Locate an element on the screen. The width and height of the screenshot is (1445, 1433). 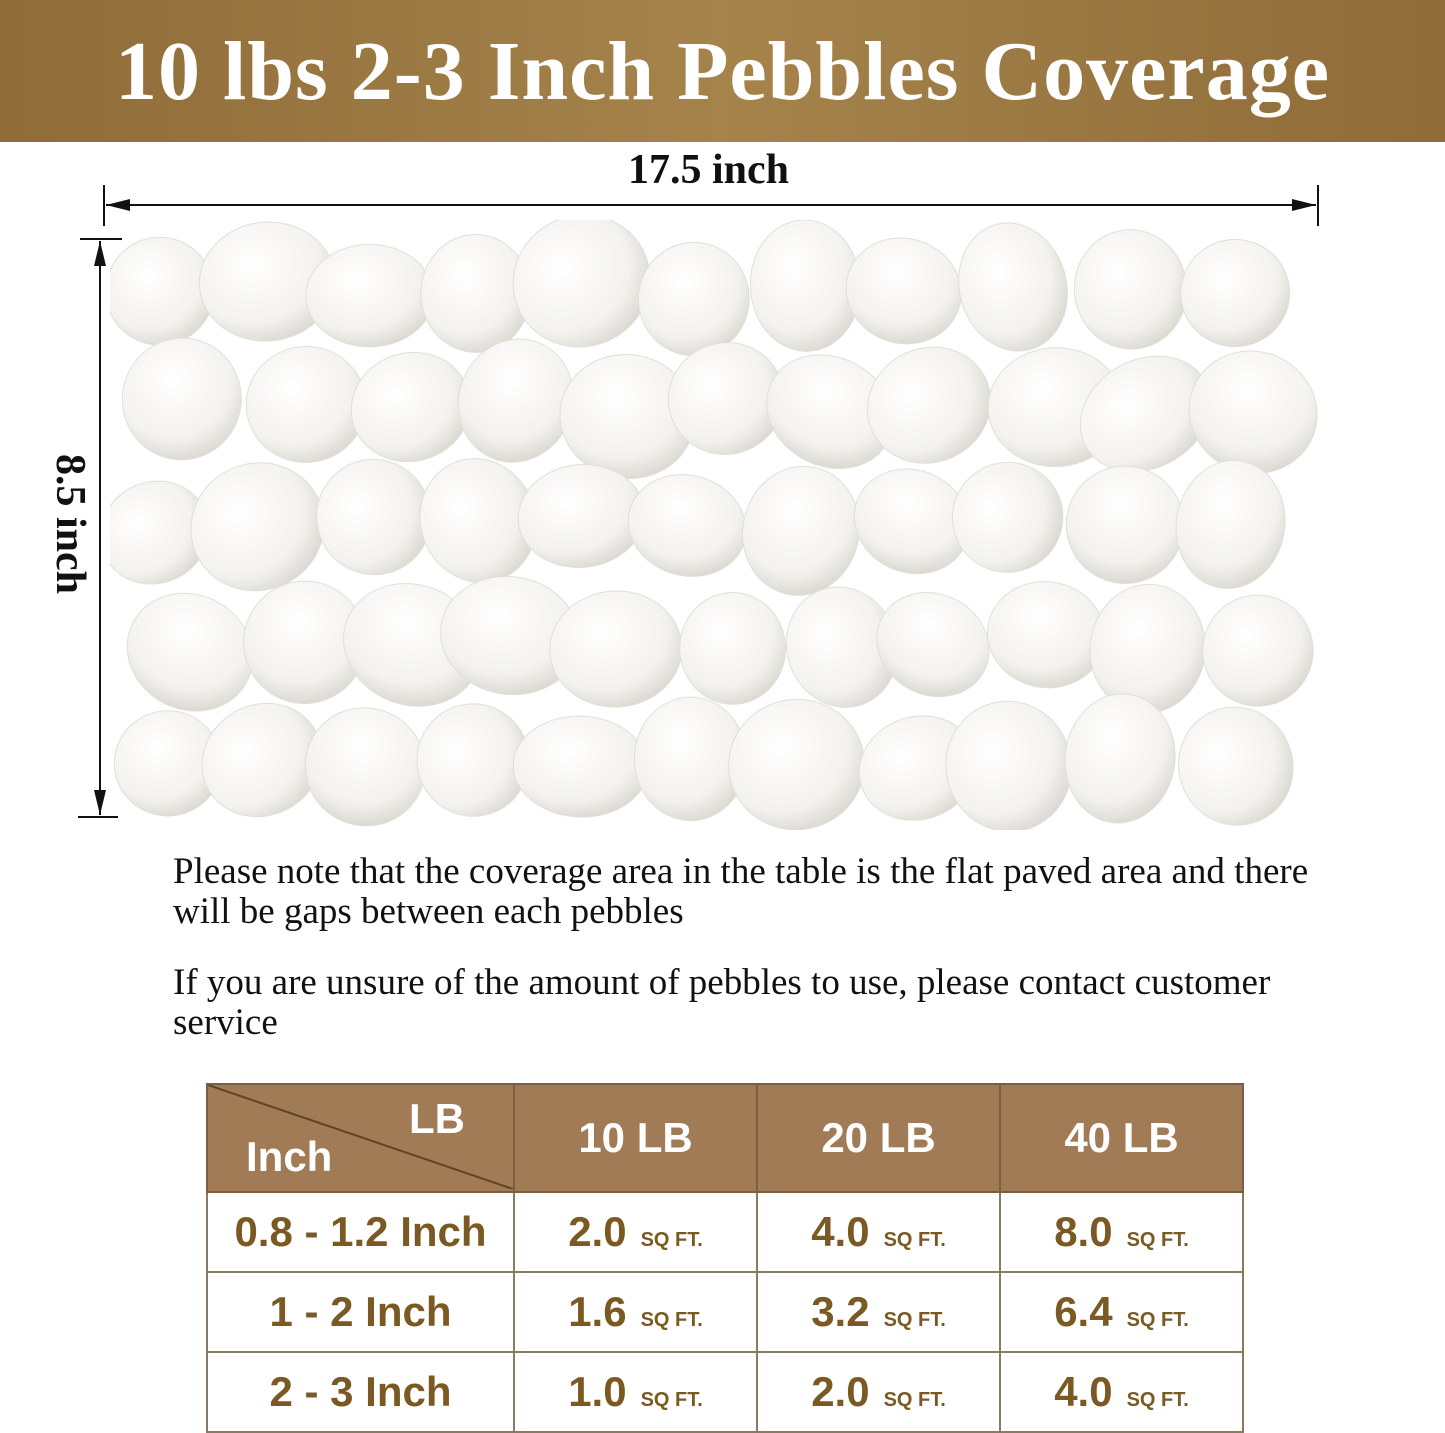
value-cell: 1.6 SQ FT. is located at coordinates (635, 1312).